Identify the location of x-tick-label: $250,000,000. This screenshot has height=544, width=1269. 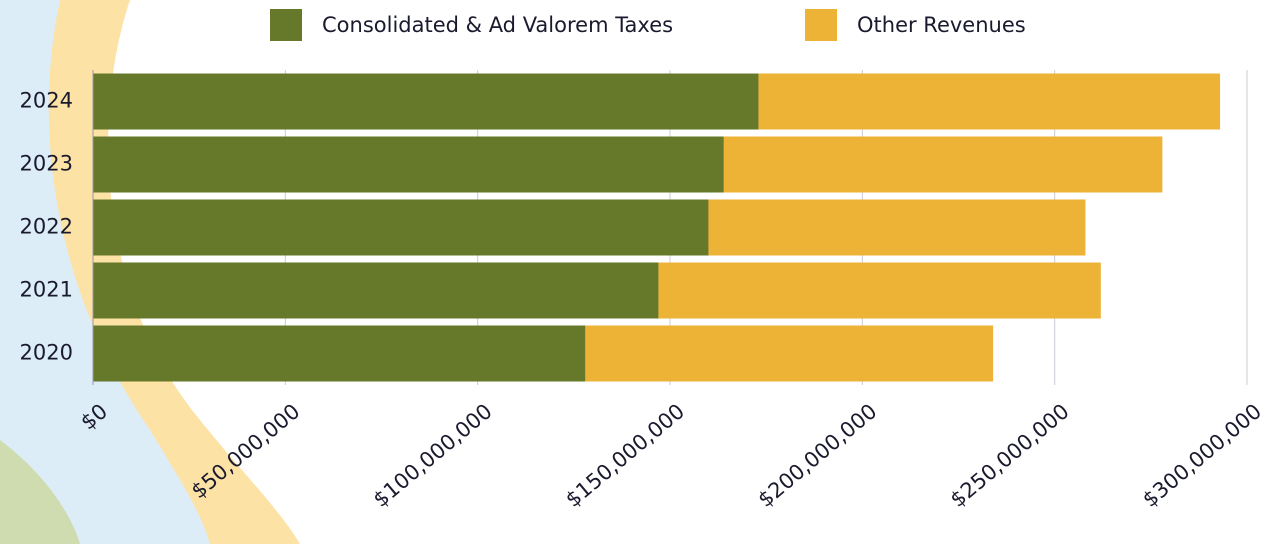
(1010, 455).